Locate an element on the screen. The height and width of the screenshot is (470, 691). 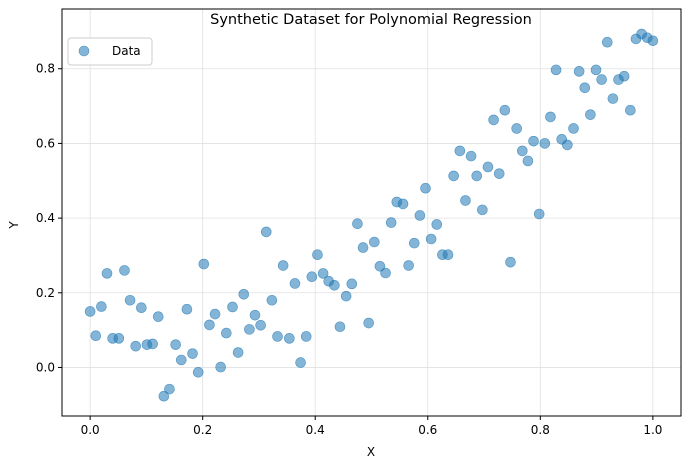
x-tick-label: 0.8 is located at coordinates (540, 430).